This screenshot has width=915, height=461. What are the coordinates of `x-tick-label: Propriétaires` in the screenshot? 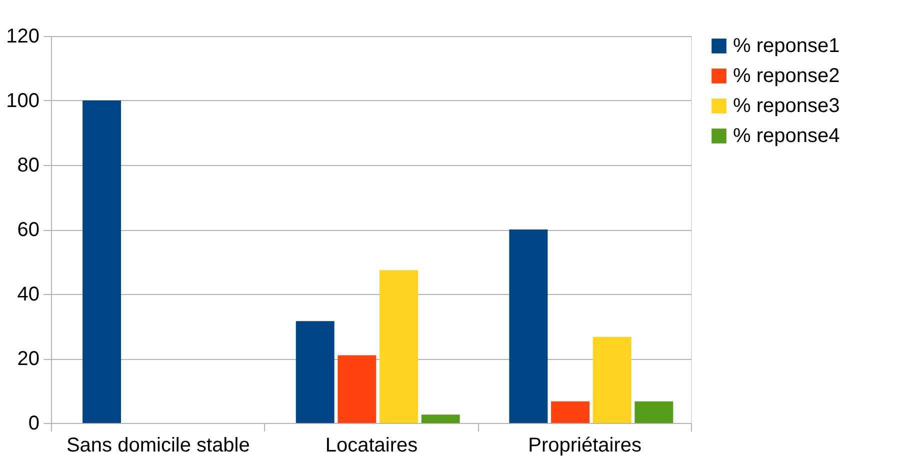 It's located at (585, 445).